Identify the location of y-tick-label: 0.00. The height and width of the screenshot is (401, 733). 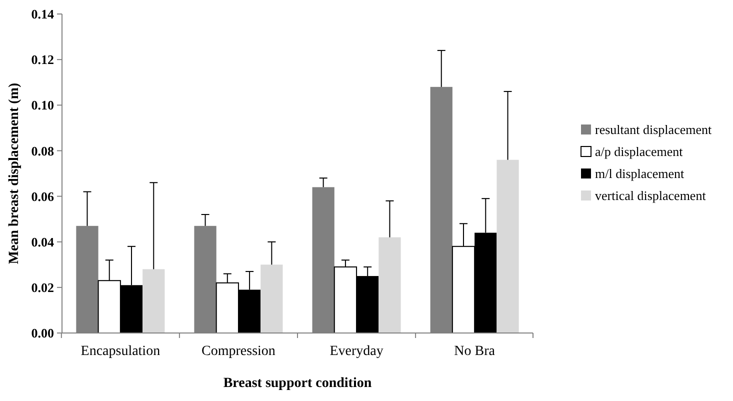
(42, 333).